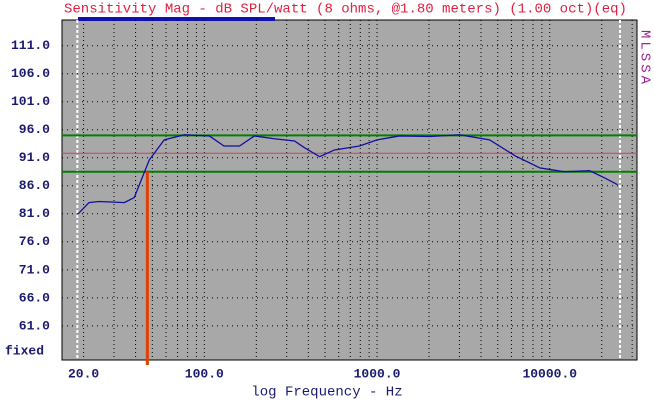 The image size is (654, 400). I want to click on y-tick-label: 61.0, so click(34, 325).